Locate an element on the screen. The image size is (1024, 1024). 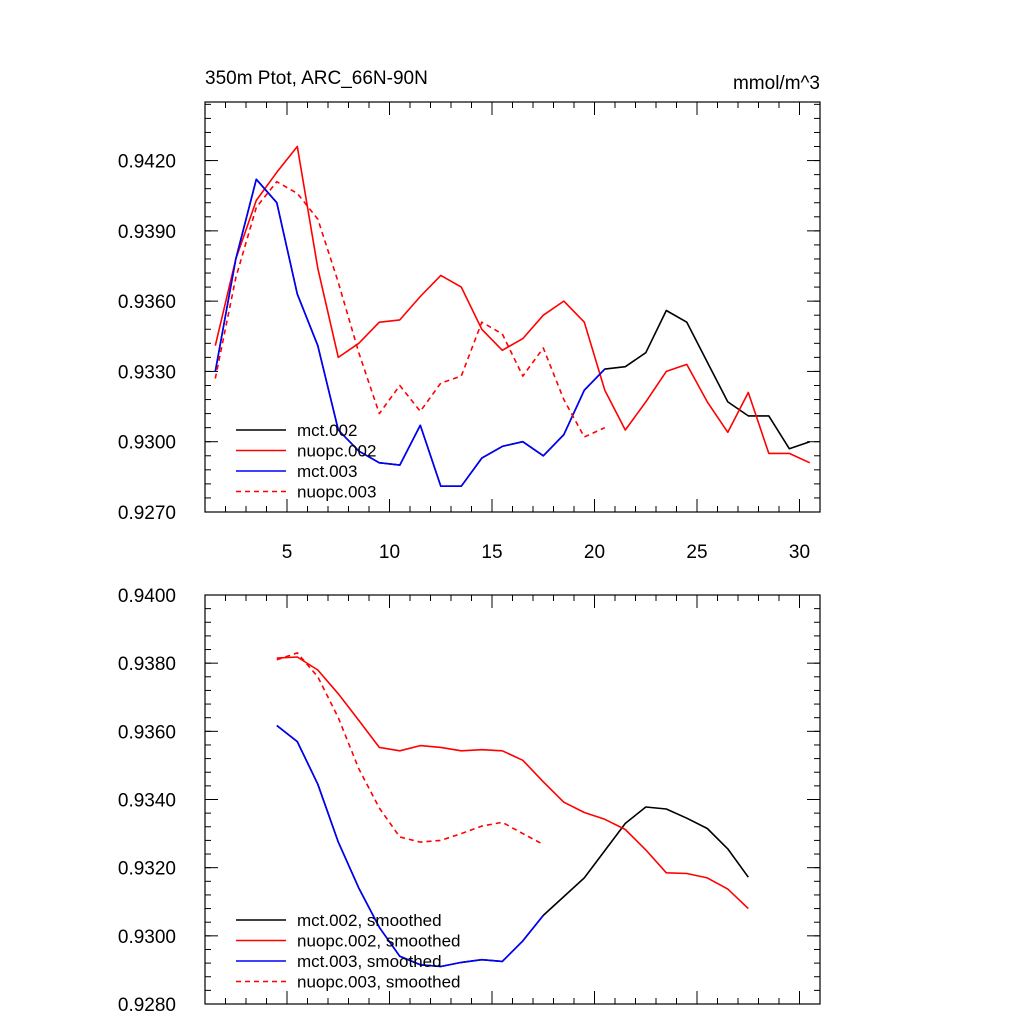
y-tick-label: 0.9340 is located at coordinates (147, 801).